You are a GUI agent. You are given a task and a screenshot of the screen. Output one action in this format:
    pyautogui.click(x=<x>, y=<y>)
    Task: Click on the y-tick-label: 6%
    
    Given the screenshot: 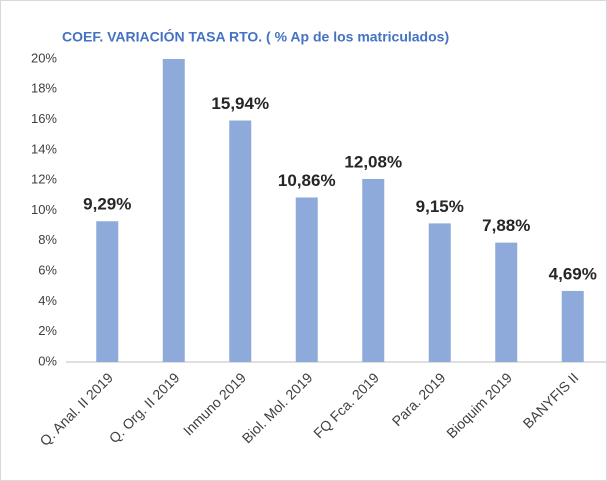 What is the action you would take?
    pyautogui.click(x=47, y=270)
    